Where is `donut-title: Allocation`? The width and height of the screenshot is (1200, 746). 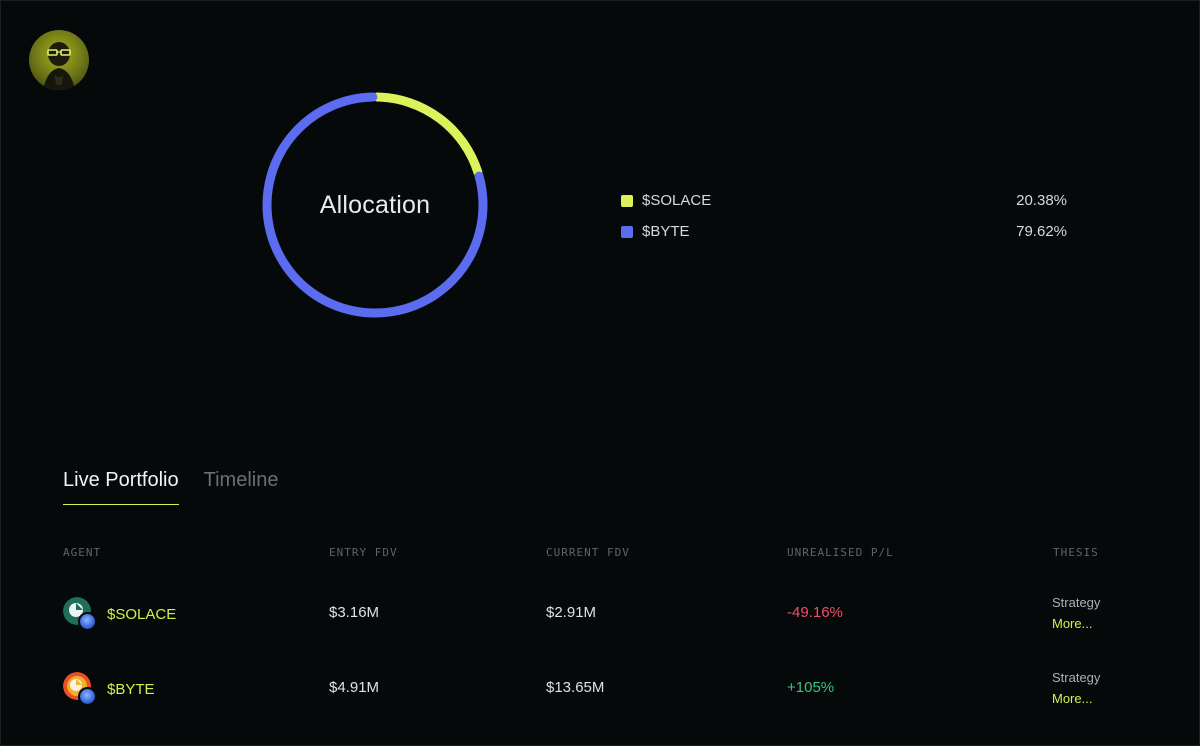
donut-title: Allocation is located at coordinates (375, 204).